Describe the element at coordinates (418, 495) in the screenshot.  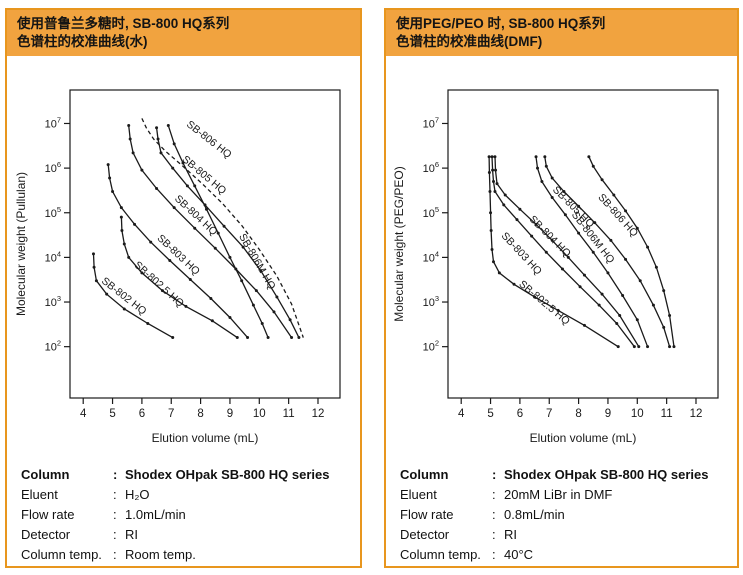
I see `spec-label: Eluent` at that location.